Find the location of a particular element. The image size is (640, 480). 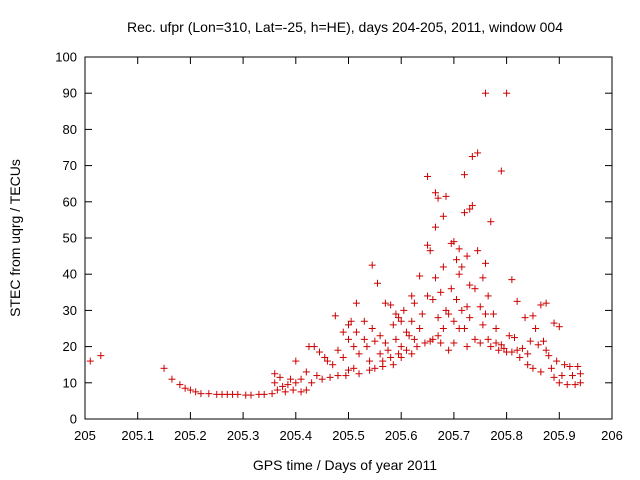

y-axis-label: STEC from uqrg / TECUs is located at coordinates (15, 238).